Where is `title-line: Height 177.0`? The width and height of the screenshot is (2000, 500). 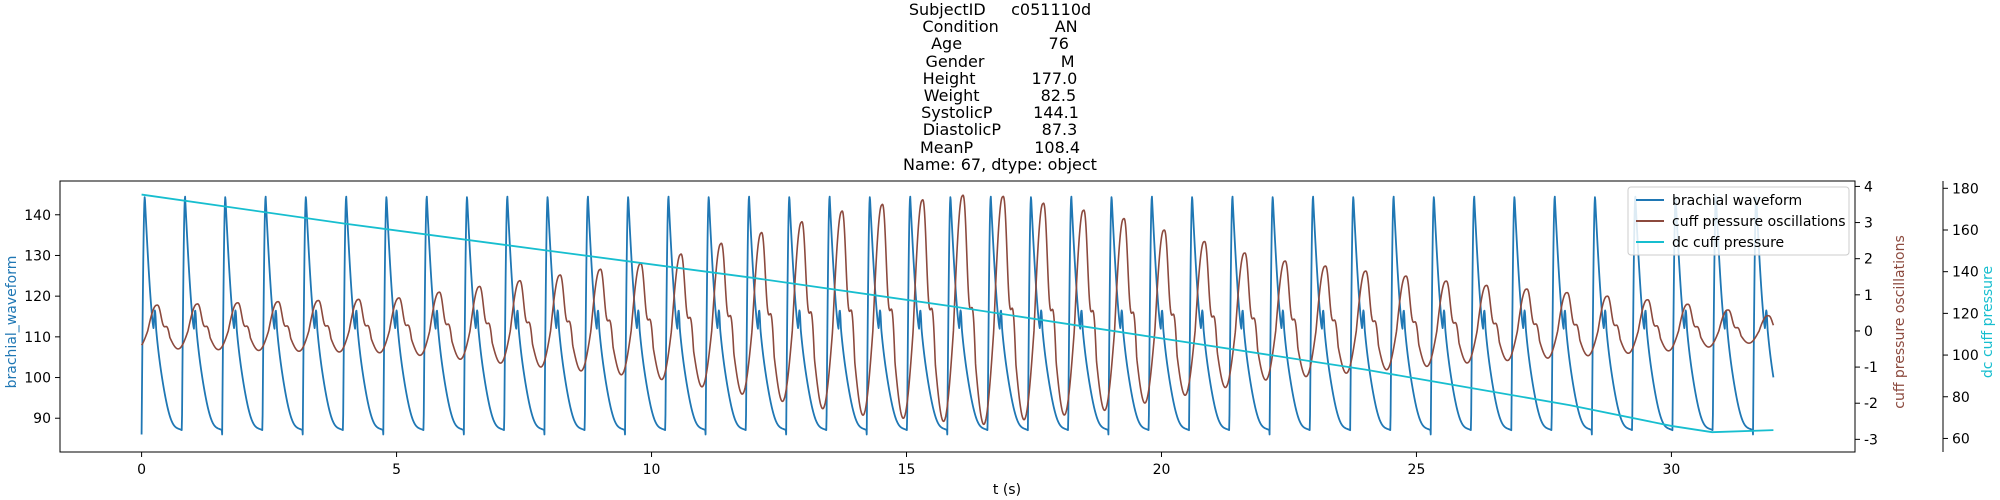
title-line: Height 177.0 is located at coordinates (1000, 78).